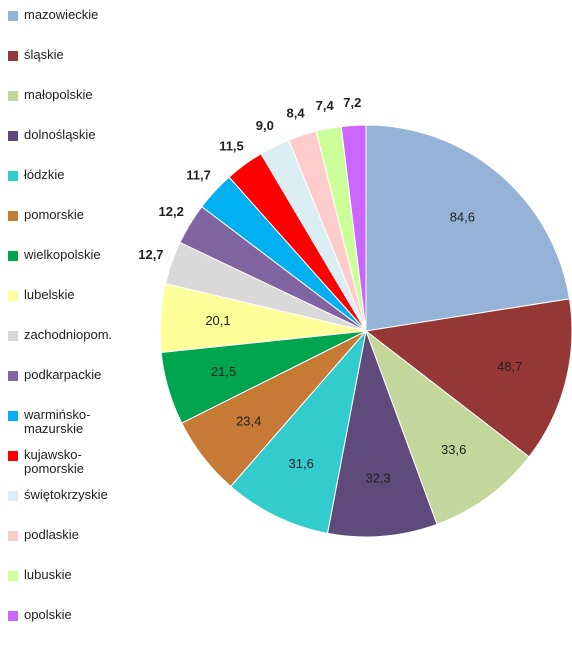 Image resolution: width=572 pixels, height=648 pixels. Describe the element at coordinates (223, 371) in the screenshot. I see `data-label: 21,5` at that location.